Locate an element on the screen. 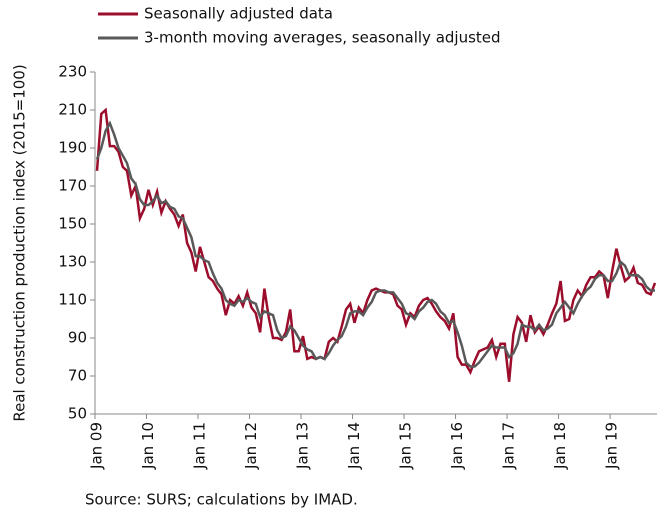 This screenshot has width=667, height=520. x-tick-label: Jan 13 is located at coordinates (303, 446).